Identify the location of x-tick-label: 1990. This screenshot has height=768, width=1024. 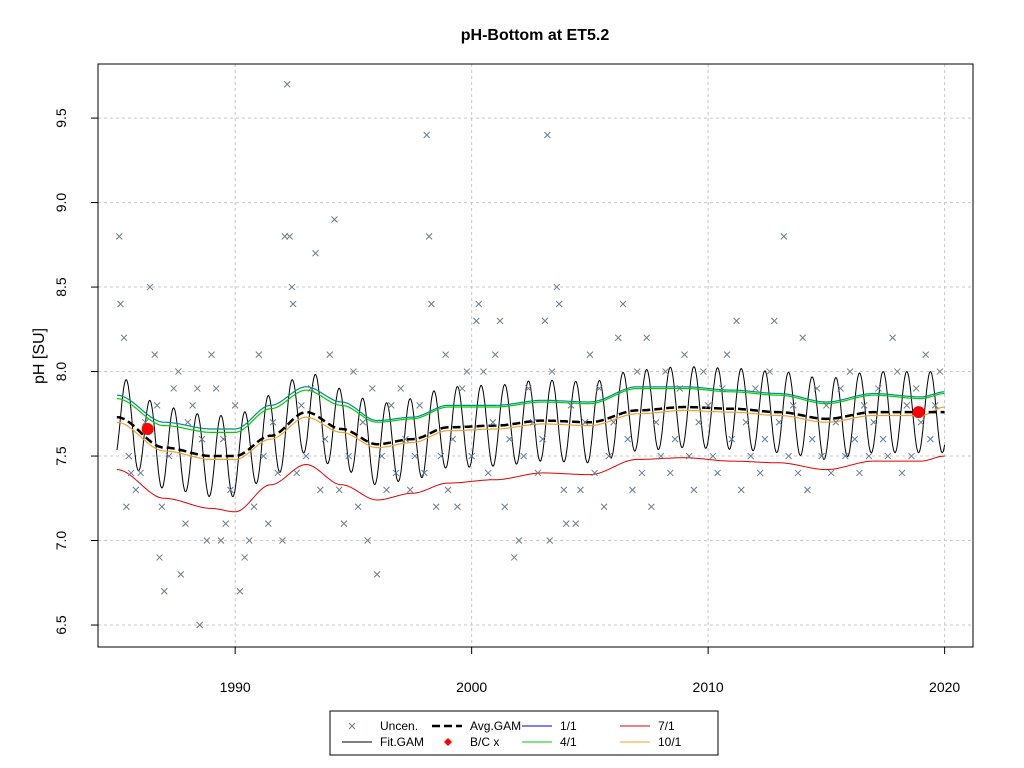
(235, 687).